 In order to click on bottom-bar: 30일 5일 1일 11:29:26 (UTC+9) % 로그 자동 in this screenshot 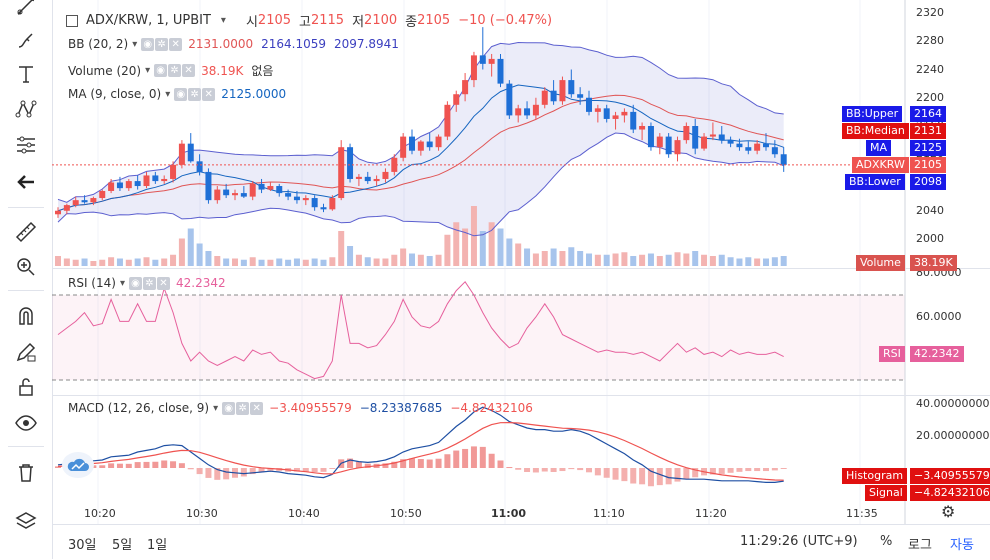, I will do `click(521, 542)`.